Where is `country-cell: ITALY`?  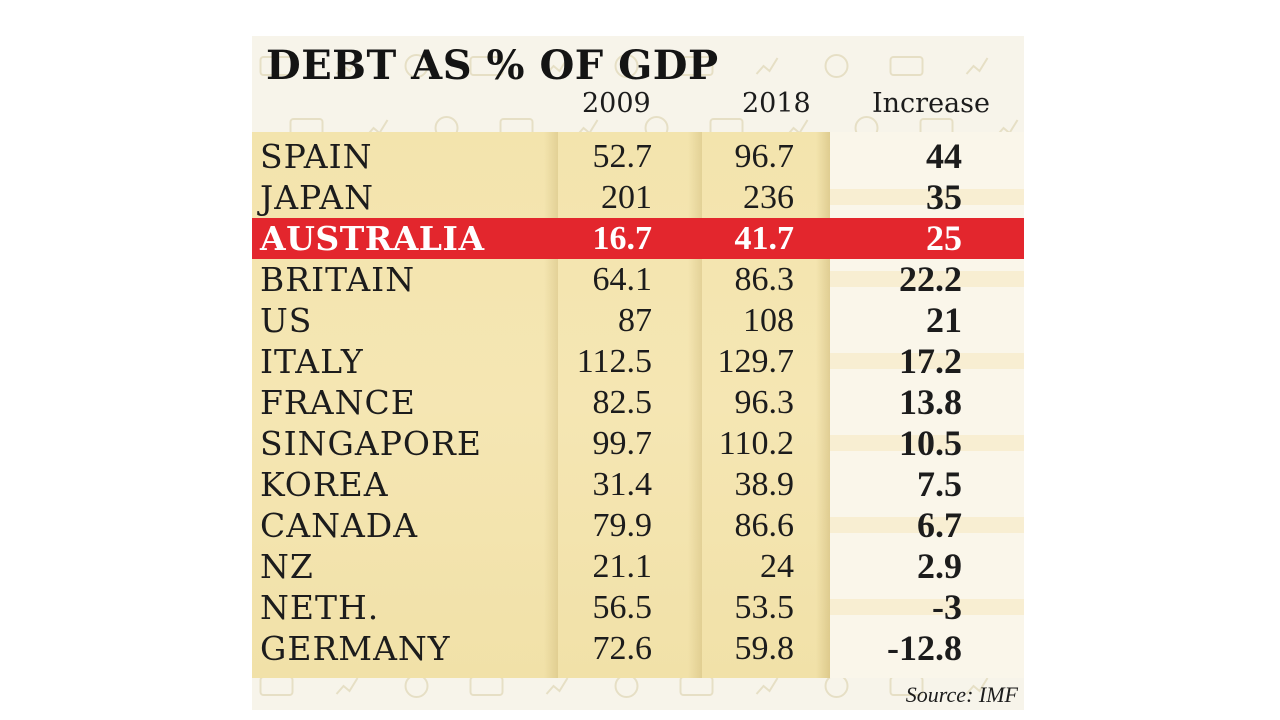
country-cell: ITALY is located at coordinates (312, 361).